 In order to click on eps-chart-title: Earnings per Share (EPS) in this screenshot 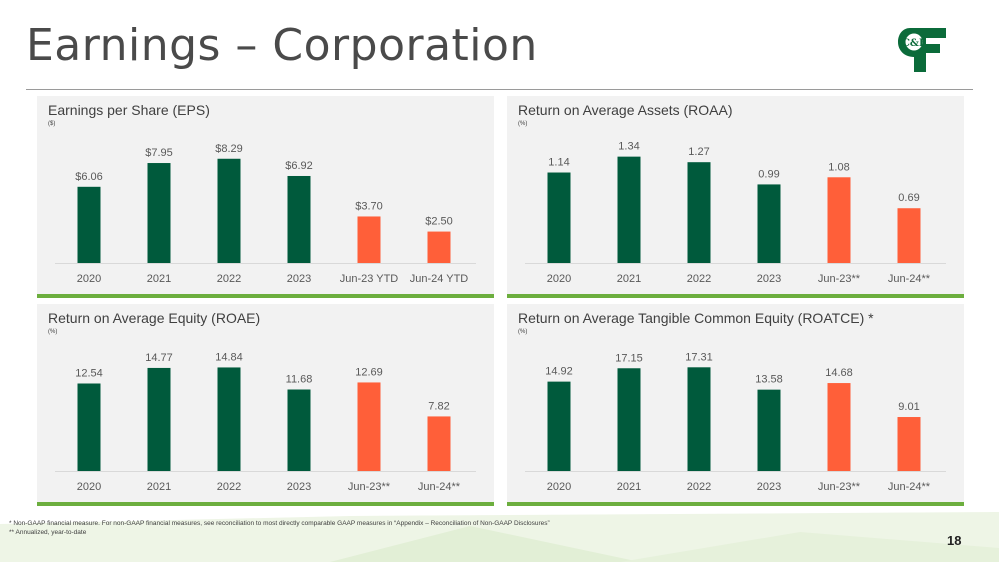, I will do `click(129, 110)`.